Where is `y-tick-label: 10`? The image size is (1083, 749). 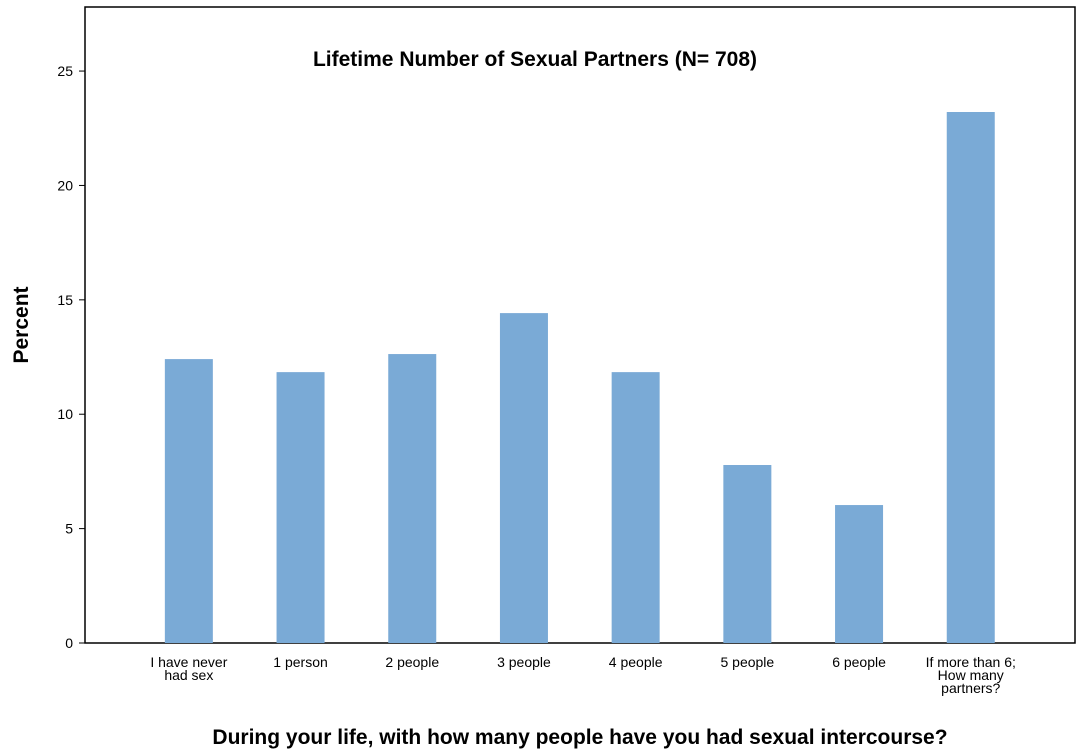
y-tick-label: 10 is located at coordinates (65, 414).